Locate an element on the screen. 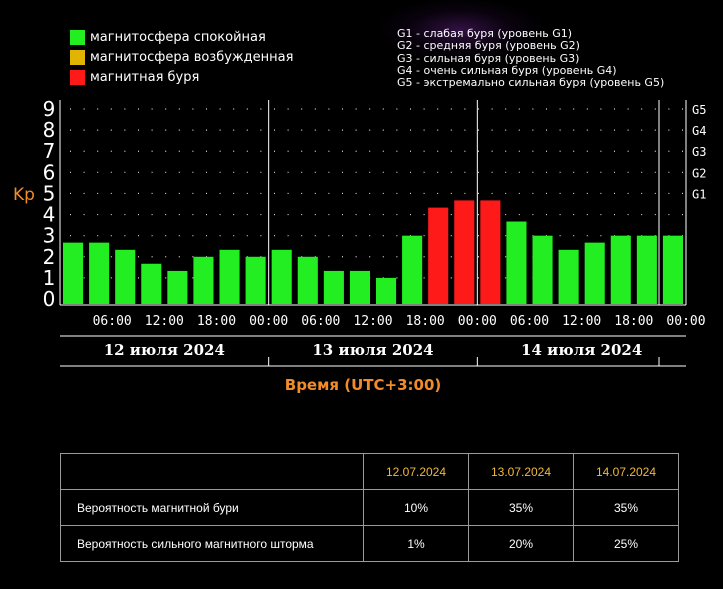 This screenshot has height=589, width=723. y-tick-label: 9 is located at coordinates (49, 109).